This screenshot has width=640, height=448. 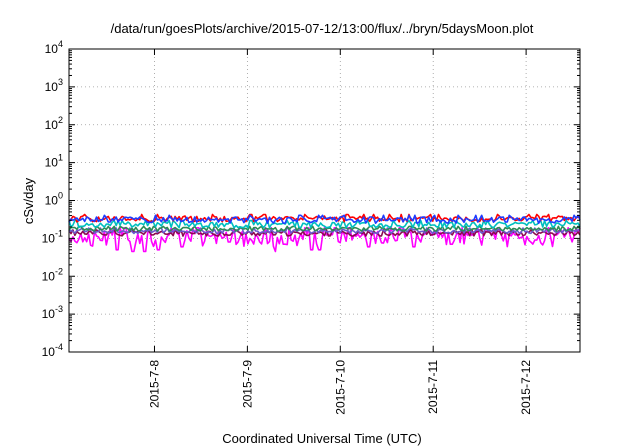 I want to click on x-tick-label: 2015-7-10, so click(x=340, y=387).